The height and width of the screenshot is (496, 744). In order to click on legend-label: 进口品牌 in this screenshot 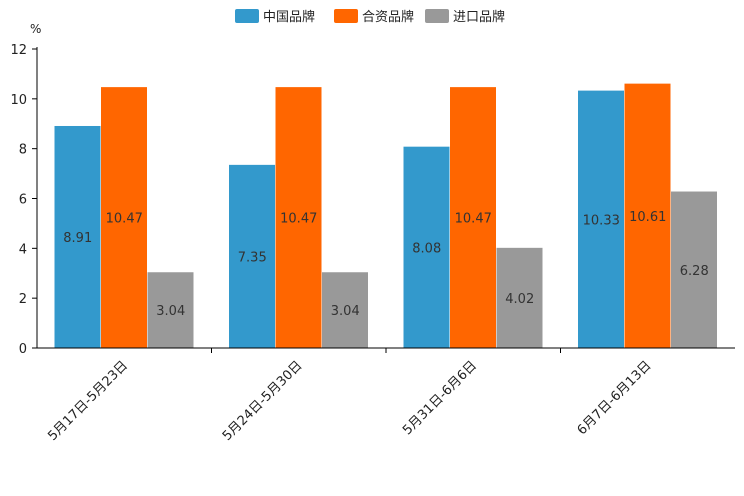, I will do `click(479, 17)`.